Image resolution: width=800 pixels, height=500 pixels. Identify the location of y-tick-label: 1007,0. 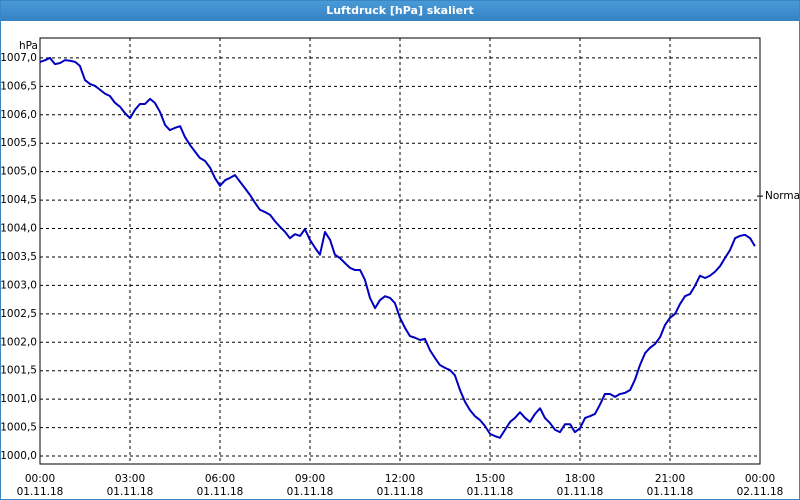
(19, 58).